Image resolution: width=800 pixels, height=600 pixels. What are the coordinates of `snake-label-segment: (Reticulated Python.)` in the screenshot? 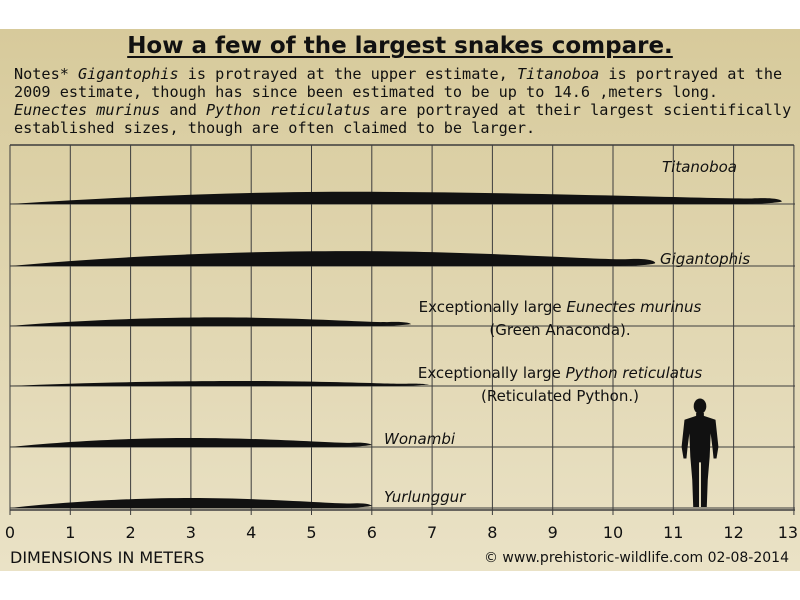 It's located at (560, 396).